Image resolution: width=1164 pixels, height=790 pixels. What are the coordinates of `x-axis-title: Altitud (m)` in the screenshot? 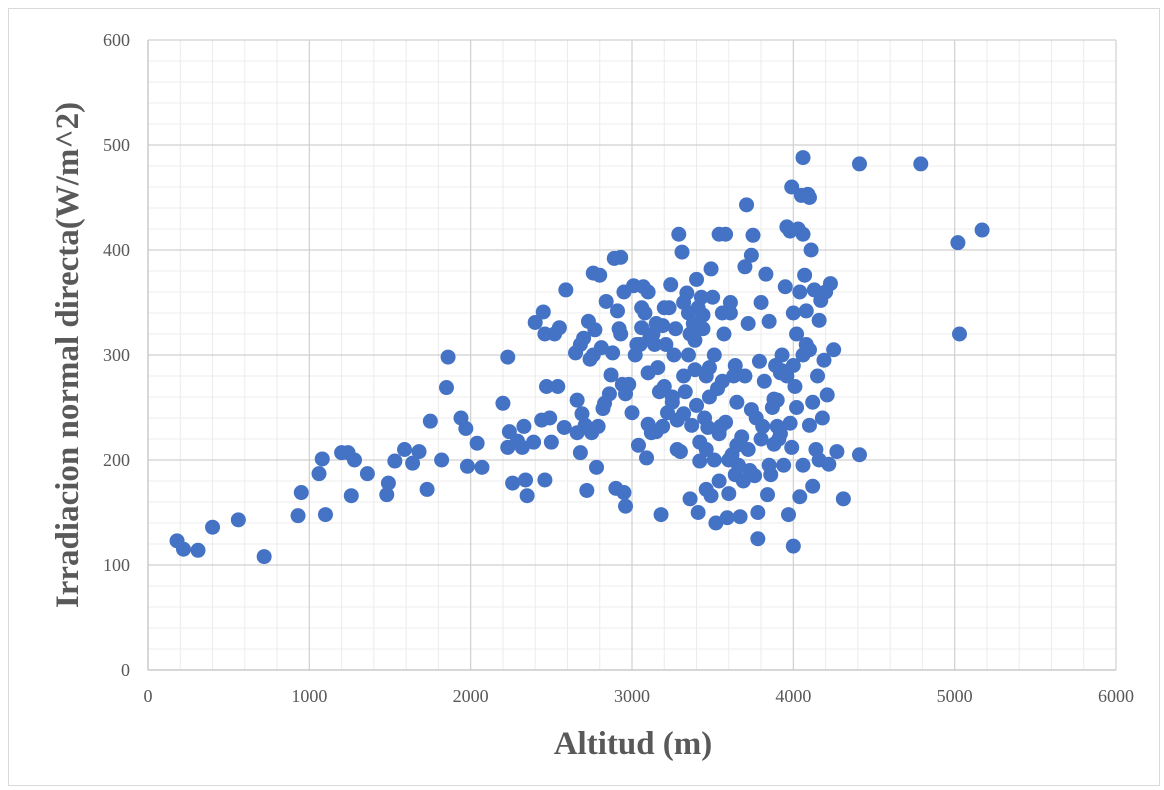 It's located at (633, 744).